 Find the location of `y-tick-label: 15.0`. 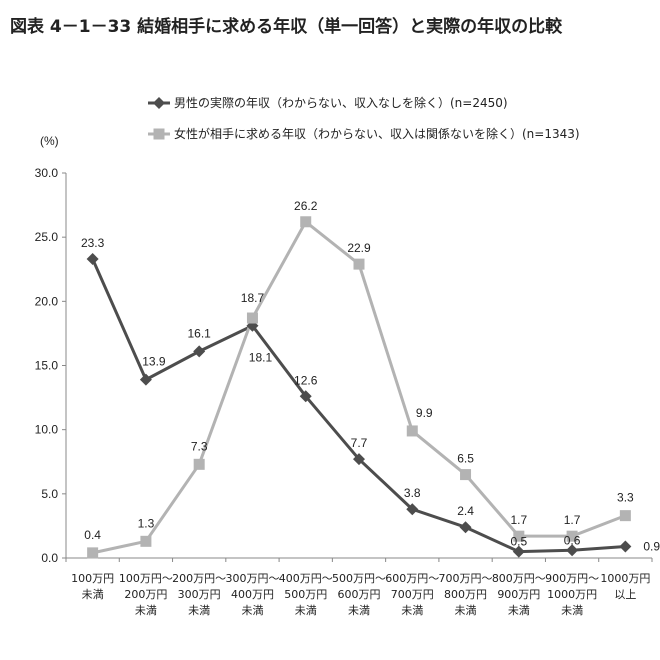

y-tick-label: 15.0 is located at coordinates (47, 366).